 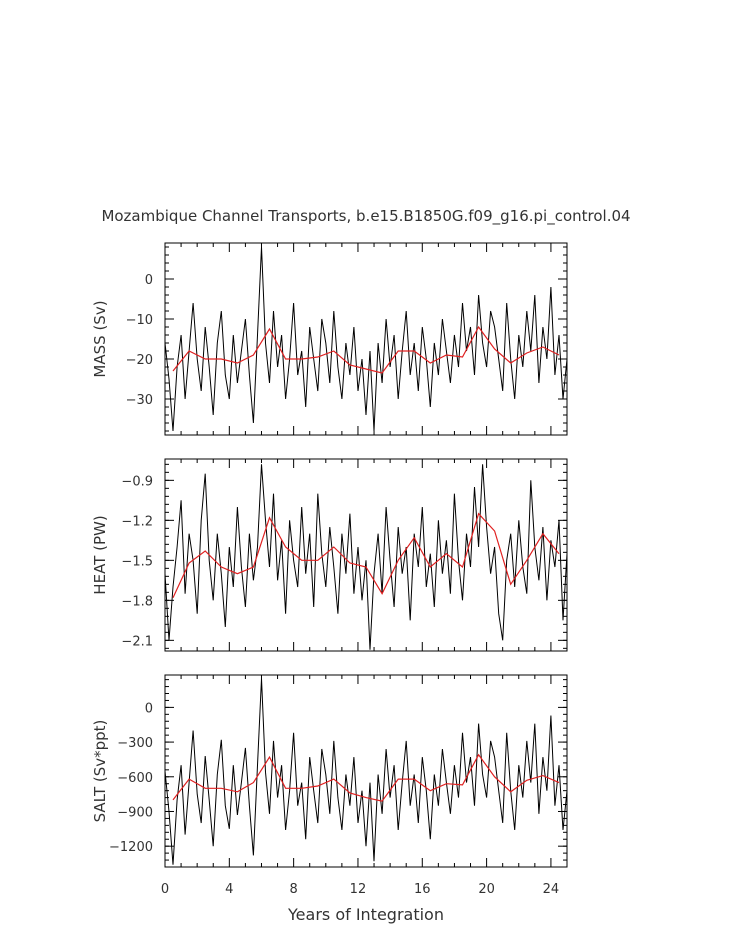 What do you see at coordinates (135, 778) in the screenshot?
I see `y-tick-label: −600` at bounding box center [135, 778].